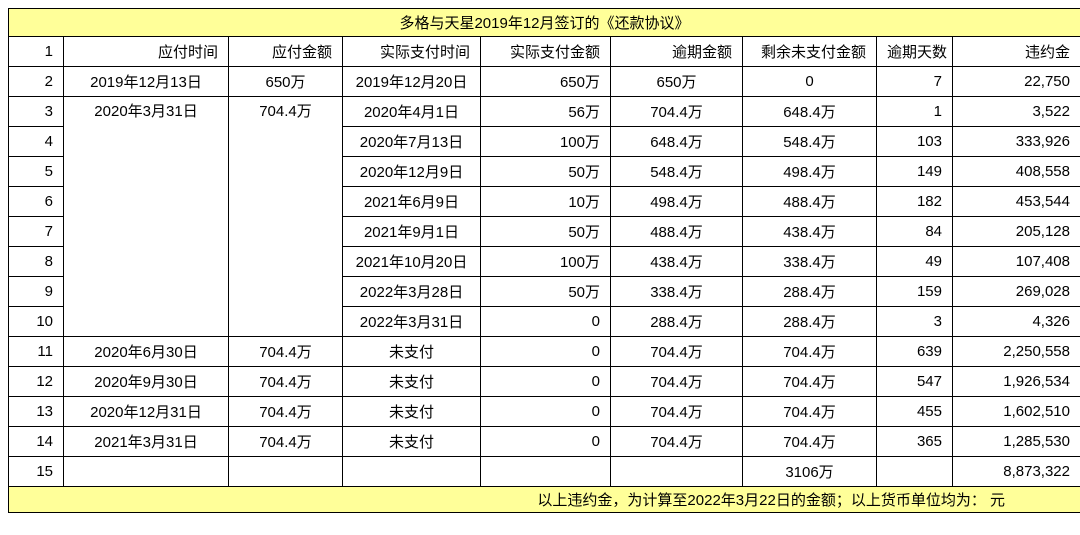 This screenshot has width=1080, height=535. I want to click on overdue-days-cell: 3, so click(915, 322).